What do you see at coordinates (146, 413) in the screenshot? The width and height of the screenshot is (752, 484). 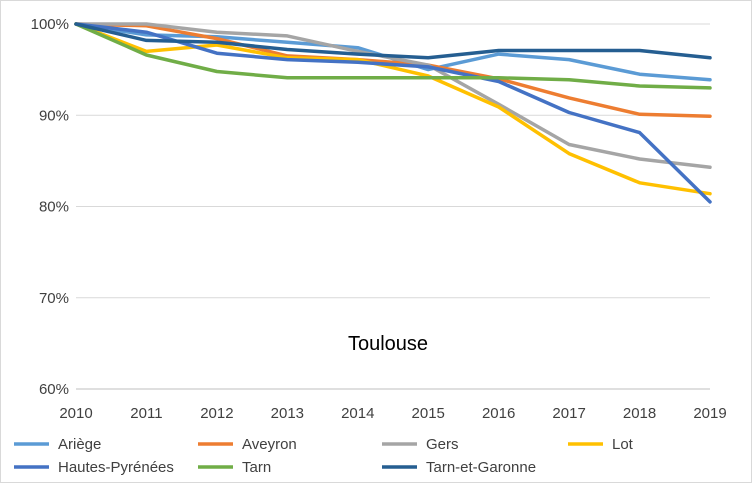 I see `x-tick-label: 2011` at bounding box center [146, 413].